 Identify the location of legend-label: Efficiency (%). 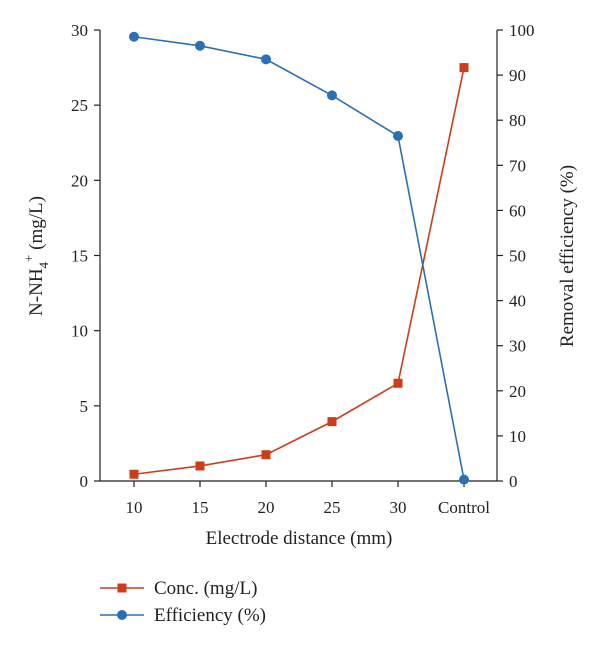
(210, 615).